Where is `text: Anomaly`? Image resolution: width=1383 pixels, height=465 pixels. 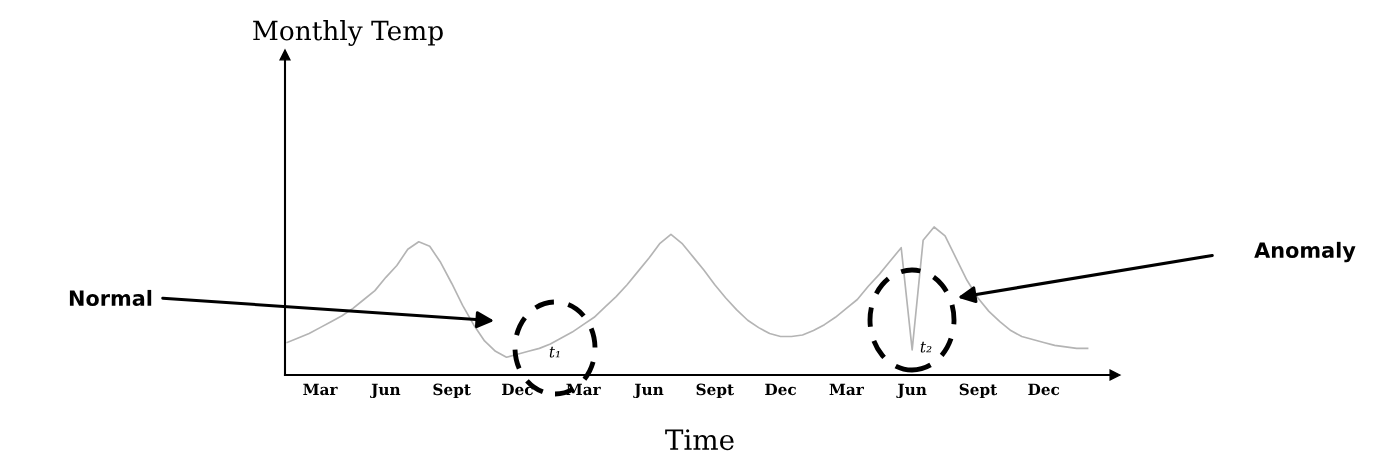
text: Anomaly is located at coordinates (1305, 252).